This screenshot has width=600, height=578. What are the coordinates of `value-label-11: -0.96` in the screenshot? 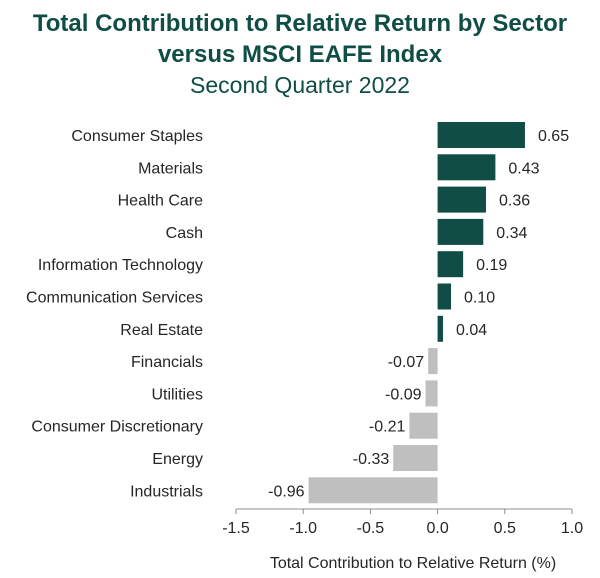 It's located at (286, 491).